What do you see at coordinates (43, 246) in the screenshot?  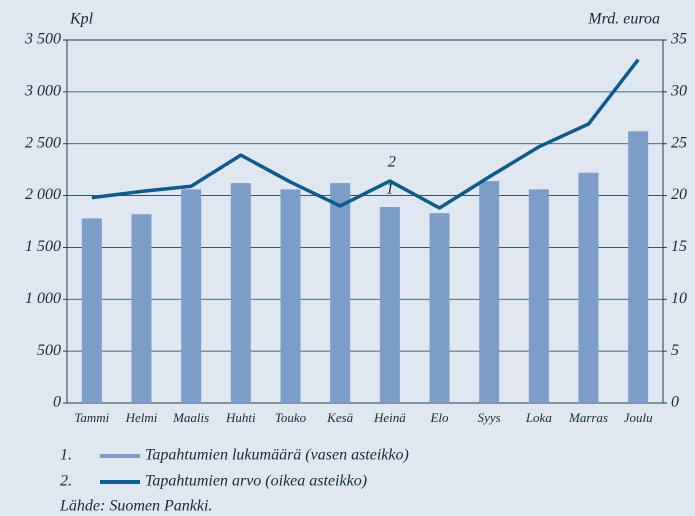 I see `y-tick-label: 1 500` at bounding box center [43, 246].